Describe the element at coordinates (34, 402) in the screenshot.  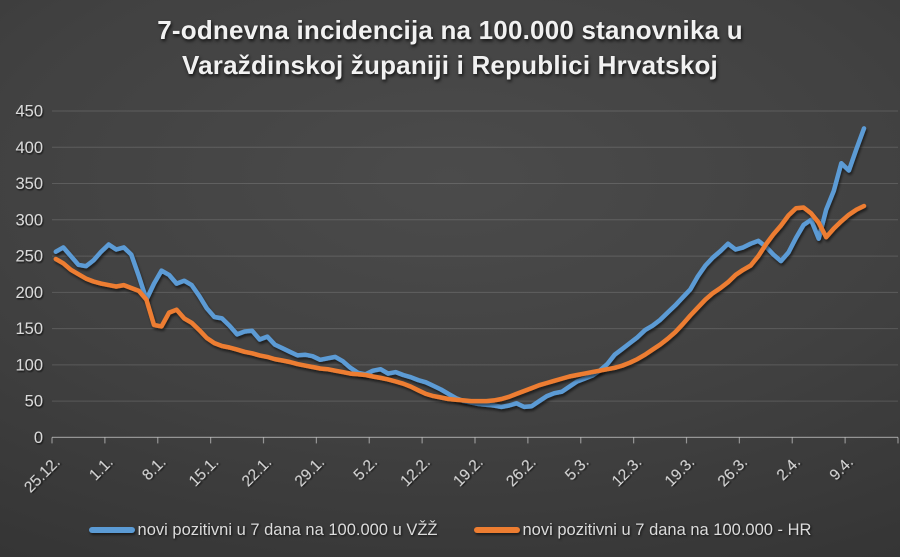
I see `y-axis-tick-label: 50` at that location.